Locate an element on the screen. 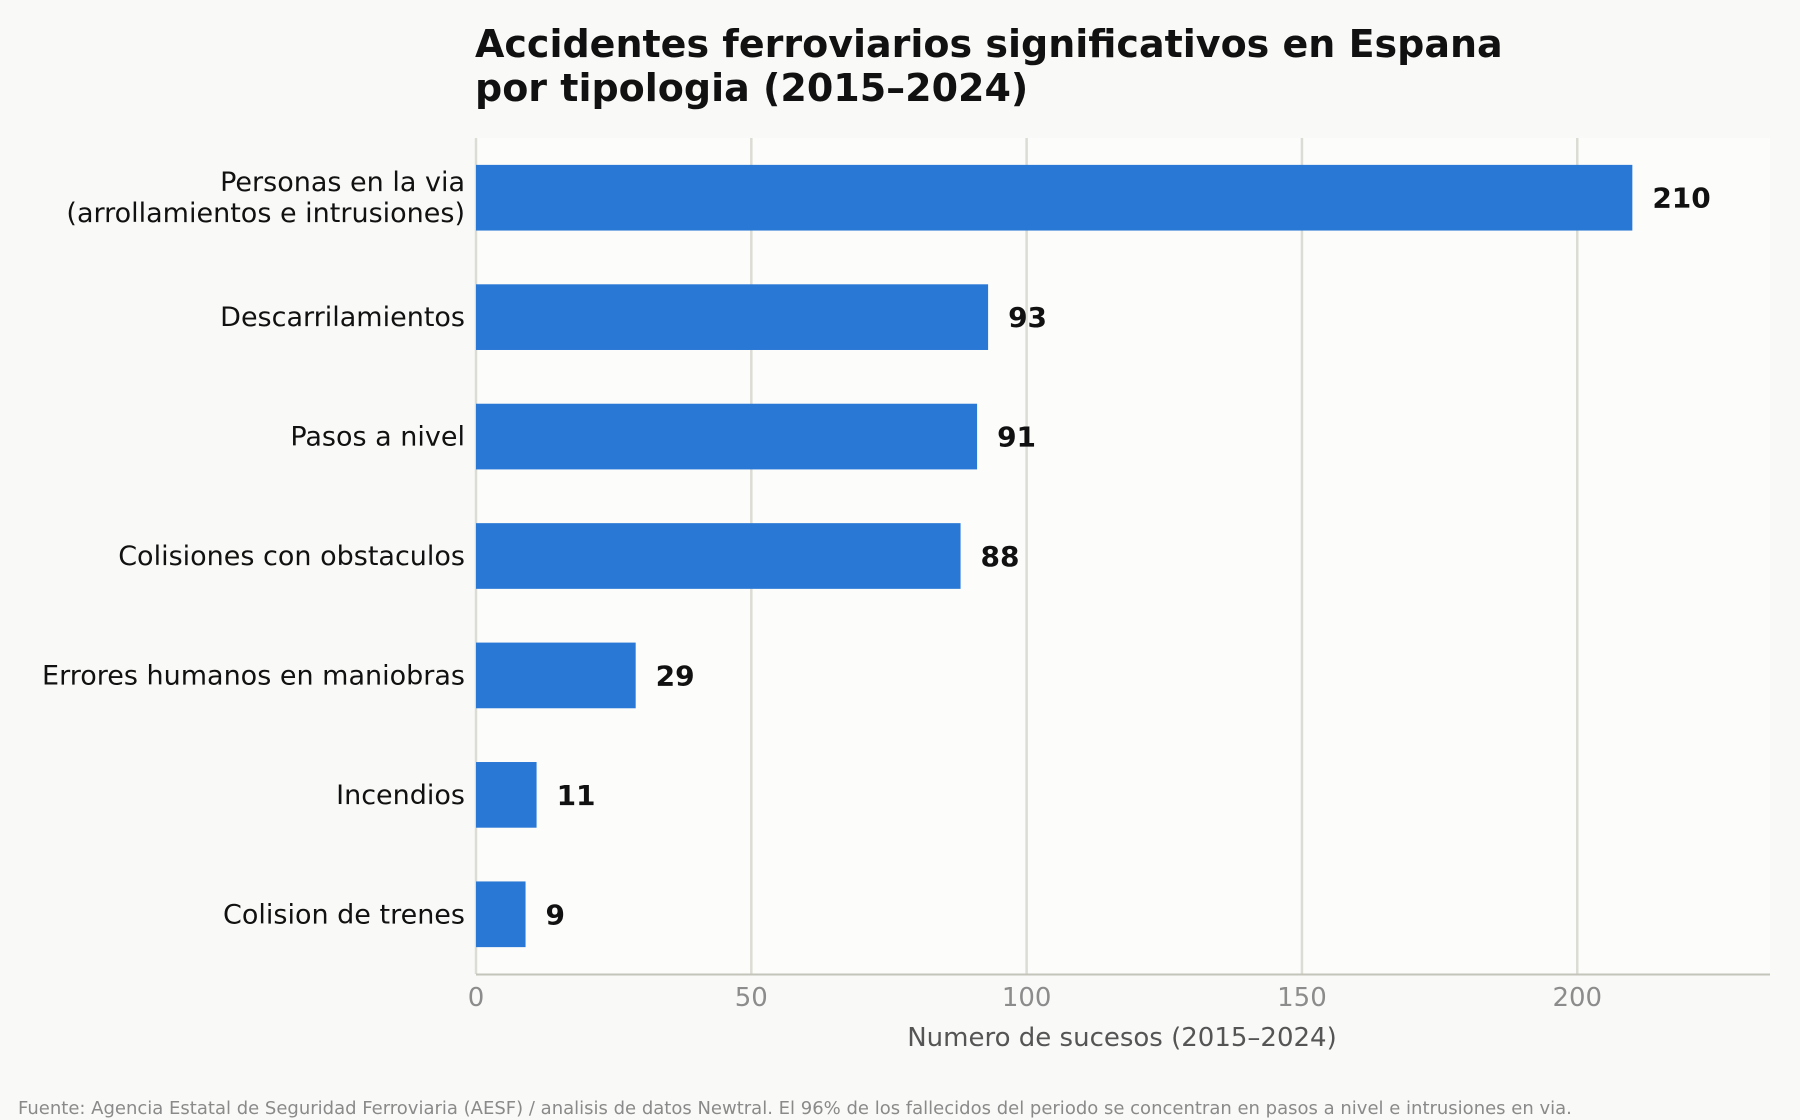 This screenshot has width=1800, height=1120. category-label-line: Colisiones con obstaculos is located at coordinates (291, 556).